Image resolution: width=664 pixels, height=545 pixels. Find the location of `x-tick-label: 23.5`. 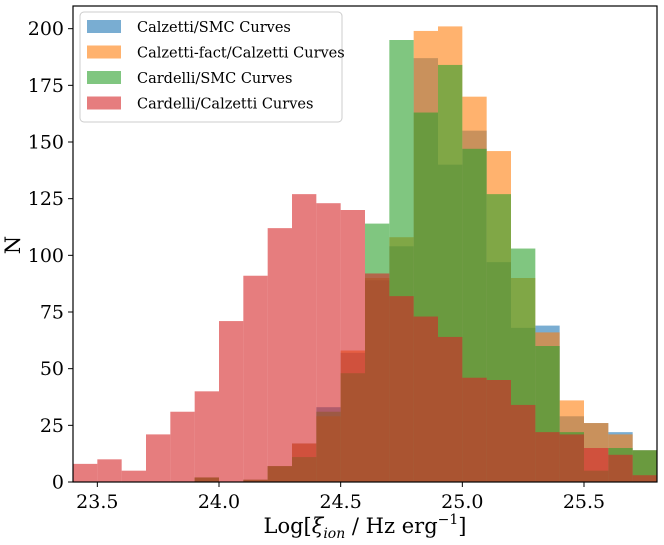

x-tick-label: 23.5 is located at coordinates (97, 502).